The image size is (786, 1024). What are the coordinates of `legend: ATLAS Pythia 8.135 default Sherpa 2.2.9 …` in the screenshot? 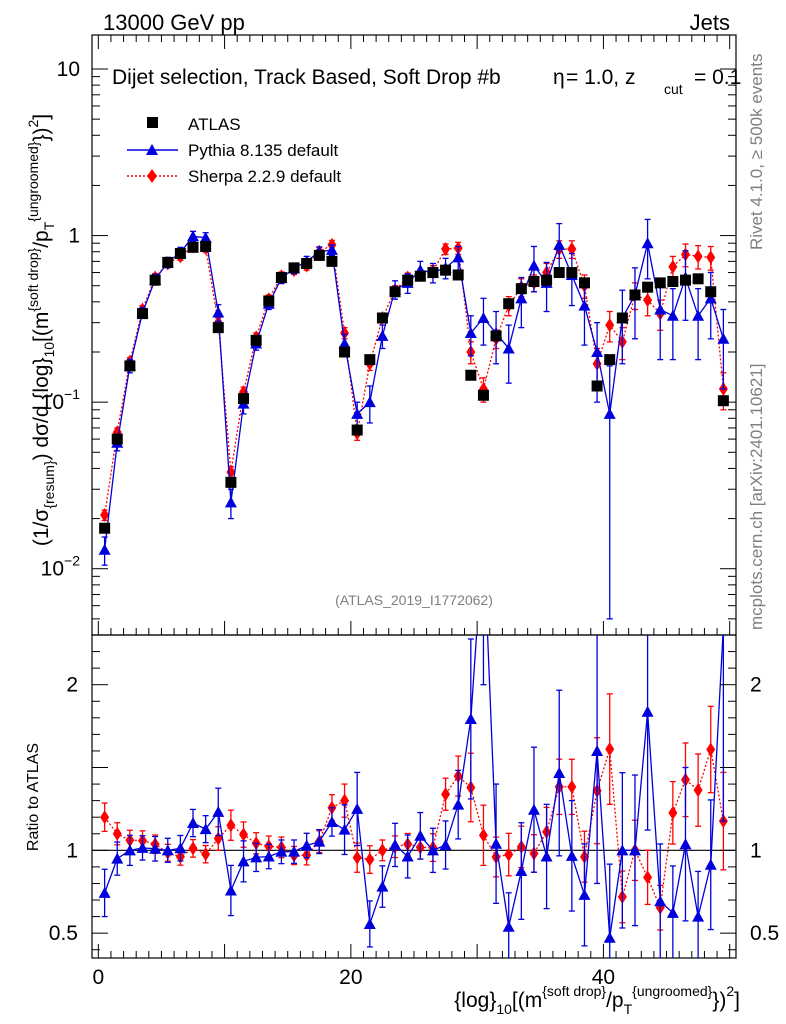 It's located at (234, 150).